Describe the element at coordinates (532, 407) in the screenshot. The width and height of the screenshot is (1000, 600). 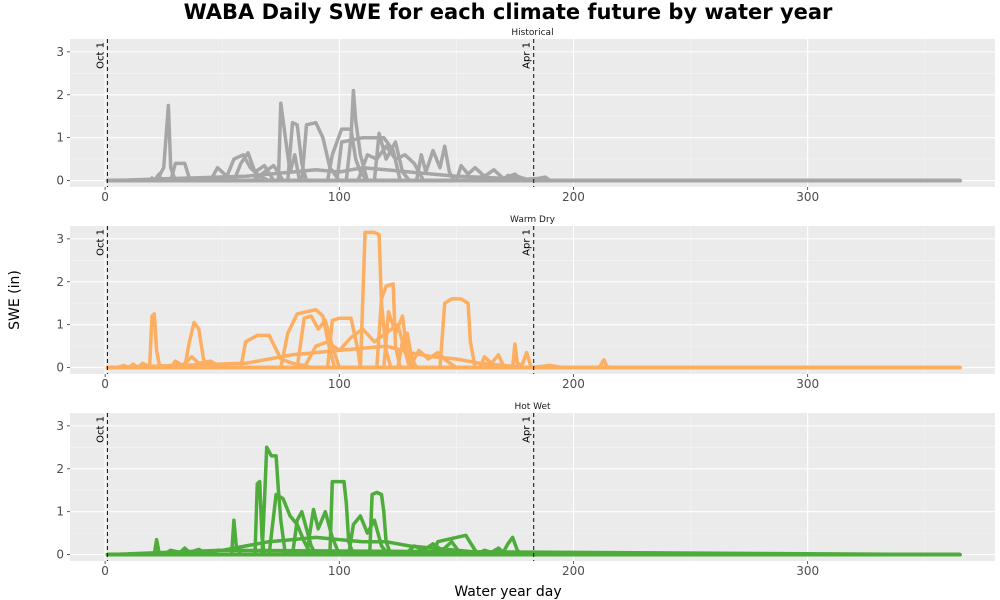
I see `panel-strip-label: Hot Wet` at that location.